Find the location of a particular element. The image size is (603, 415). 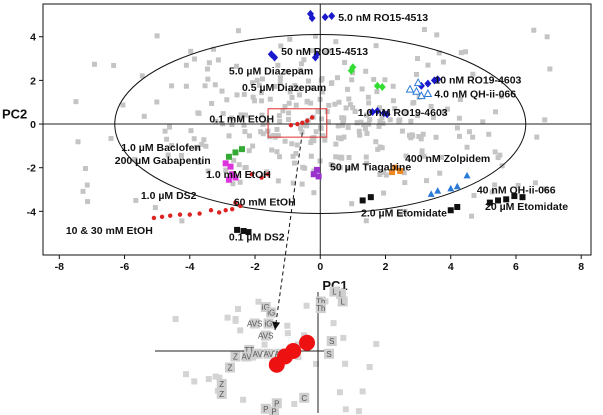

inset-red-point is located at coordinates (307, 342).